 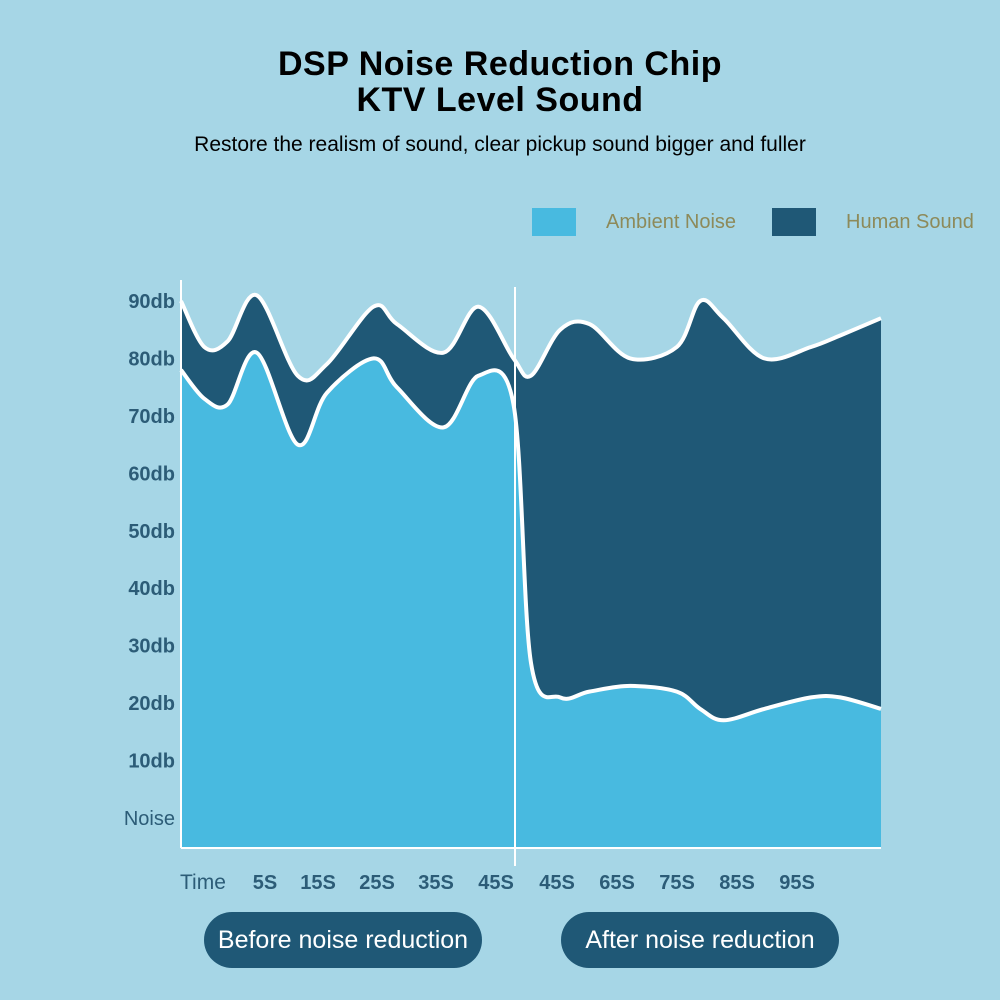 I want to click on x-tick-label: 95S, so click(x=797, y=883).